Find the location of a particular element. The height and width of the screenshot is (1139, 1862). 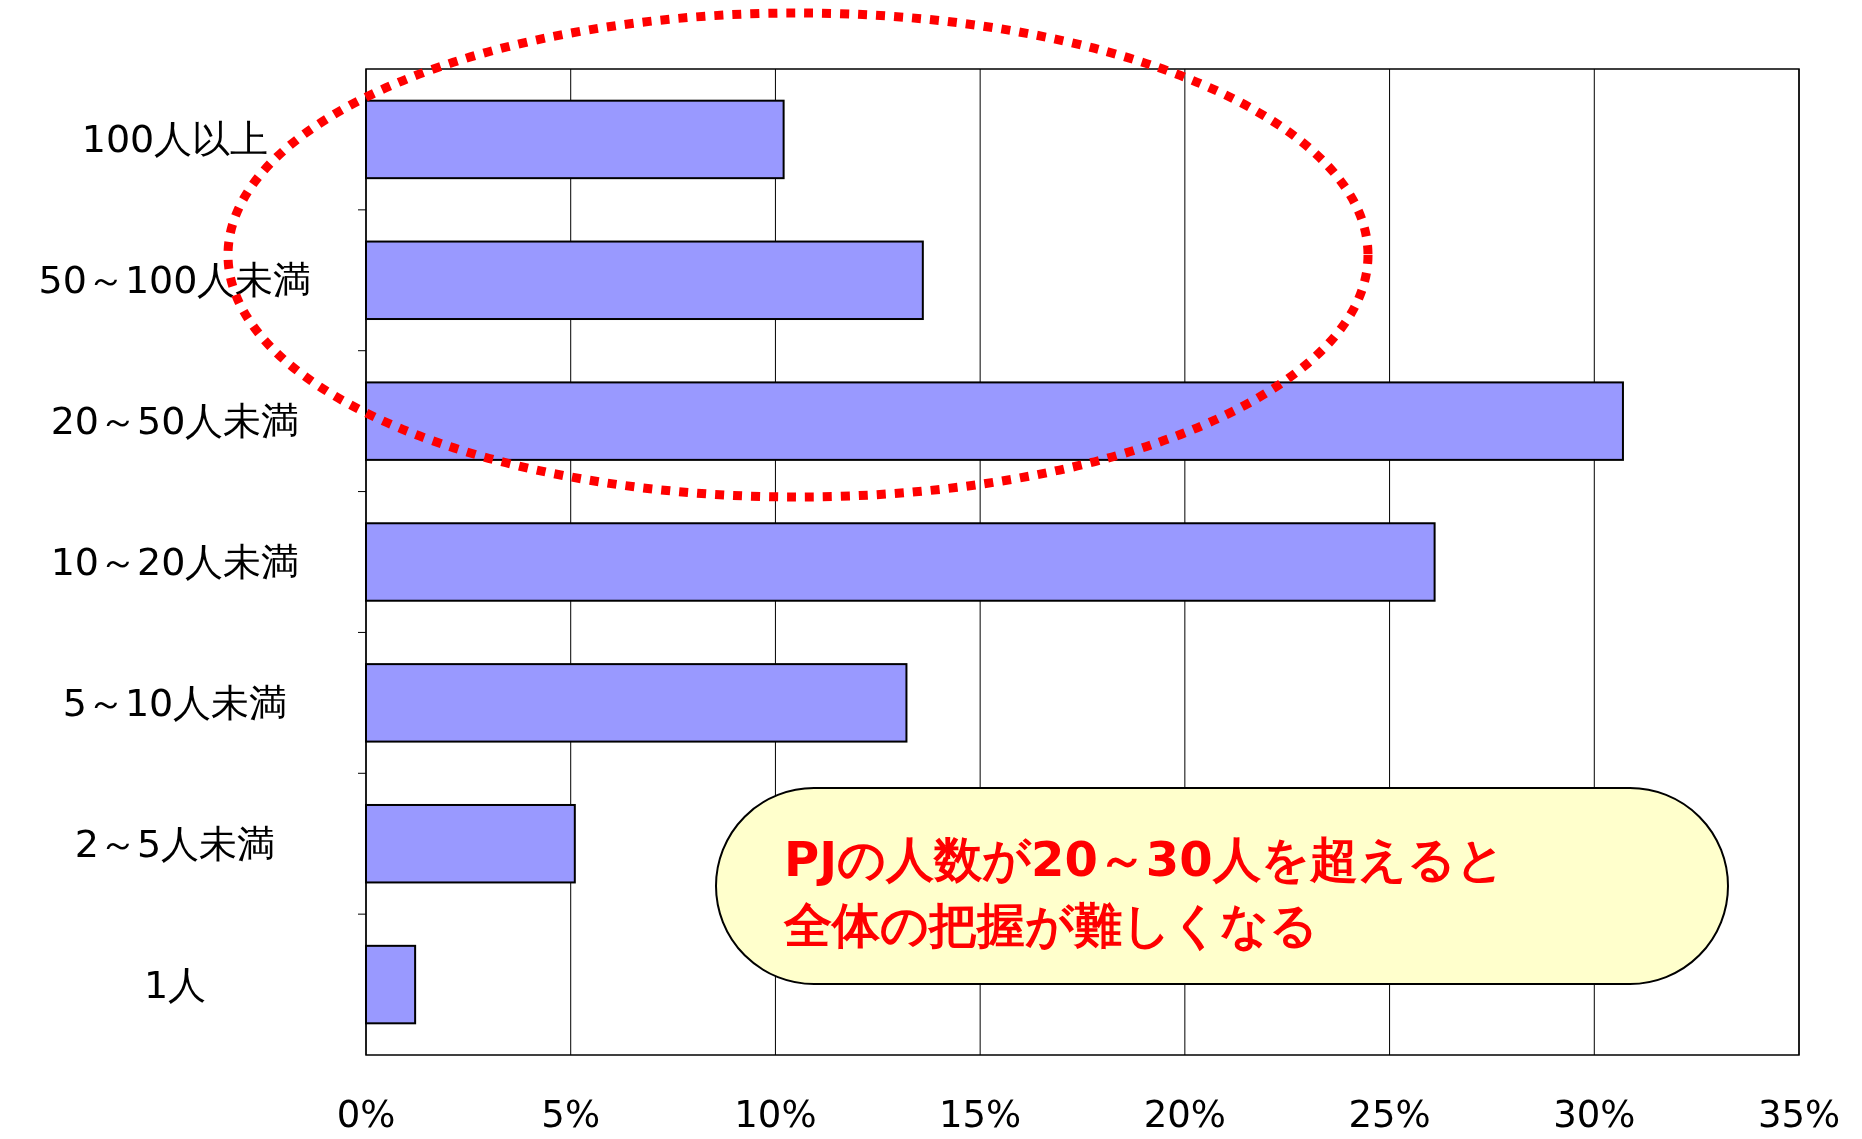

y-tick-label: 5～10人未満 is located at coordinates (175, 702).